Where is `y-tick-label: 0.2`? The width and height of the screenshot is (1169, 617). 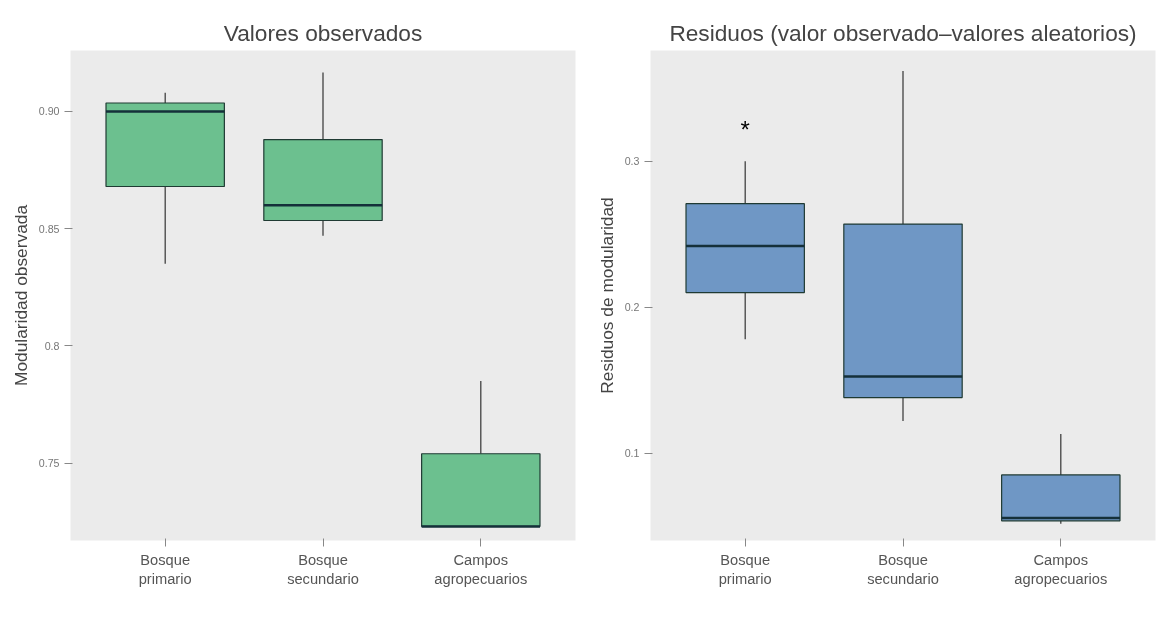
y-tick-label: 0.2 is located at coordinates (632, 307).